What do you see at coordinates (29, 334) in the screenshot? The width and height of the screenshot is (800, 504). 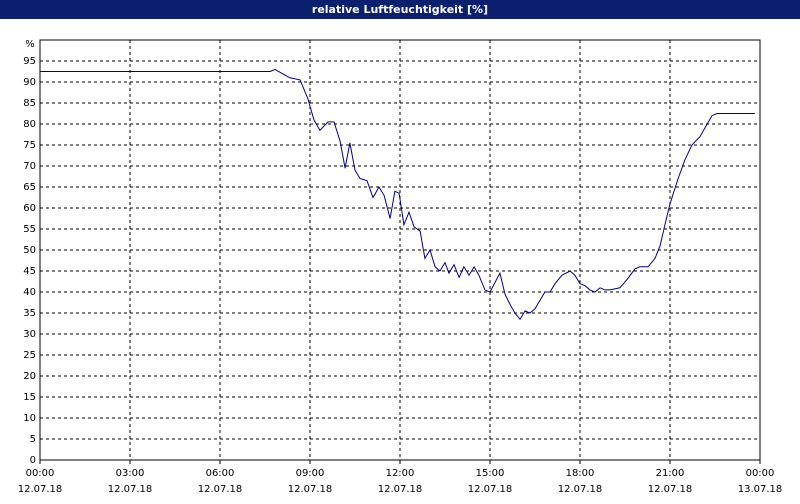 I see `y-tick-label: 30` at bounding box center [29, 334].